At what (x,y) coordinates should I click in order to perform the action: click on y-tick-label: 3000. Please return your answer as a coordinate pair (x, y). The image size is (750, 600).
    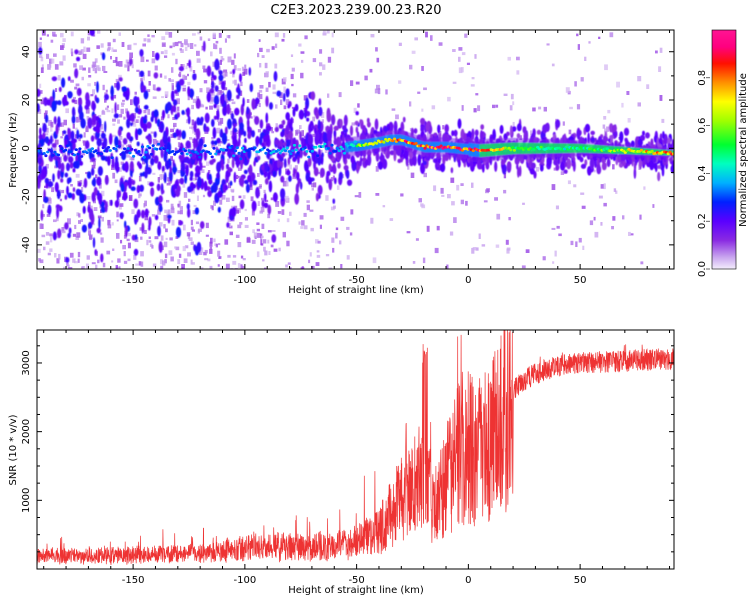
    Looking at the image, I should click on (26, 362).